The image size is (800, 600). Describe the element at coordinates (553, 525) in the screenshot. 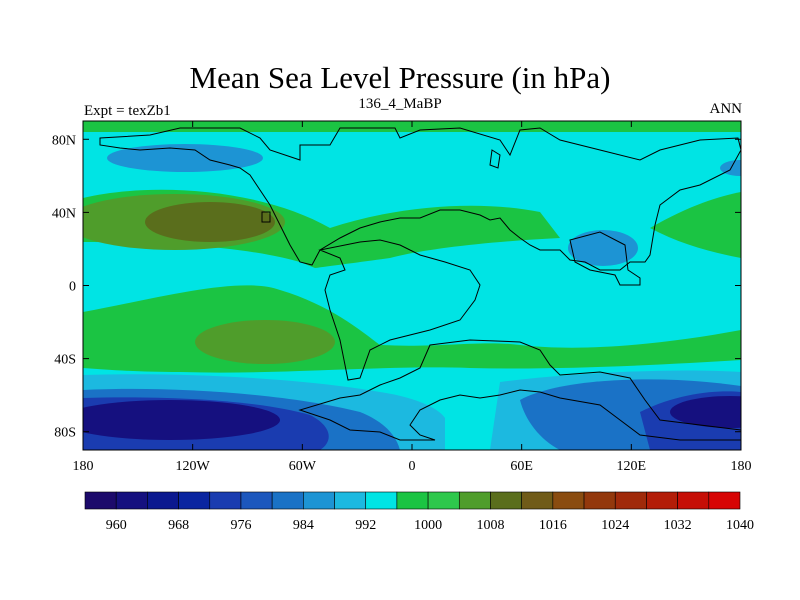

I see `colorbar-label-7: 1016` at that location.